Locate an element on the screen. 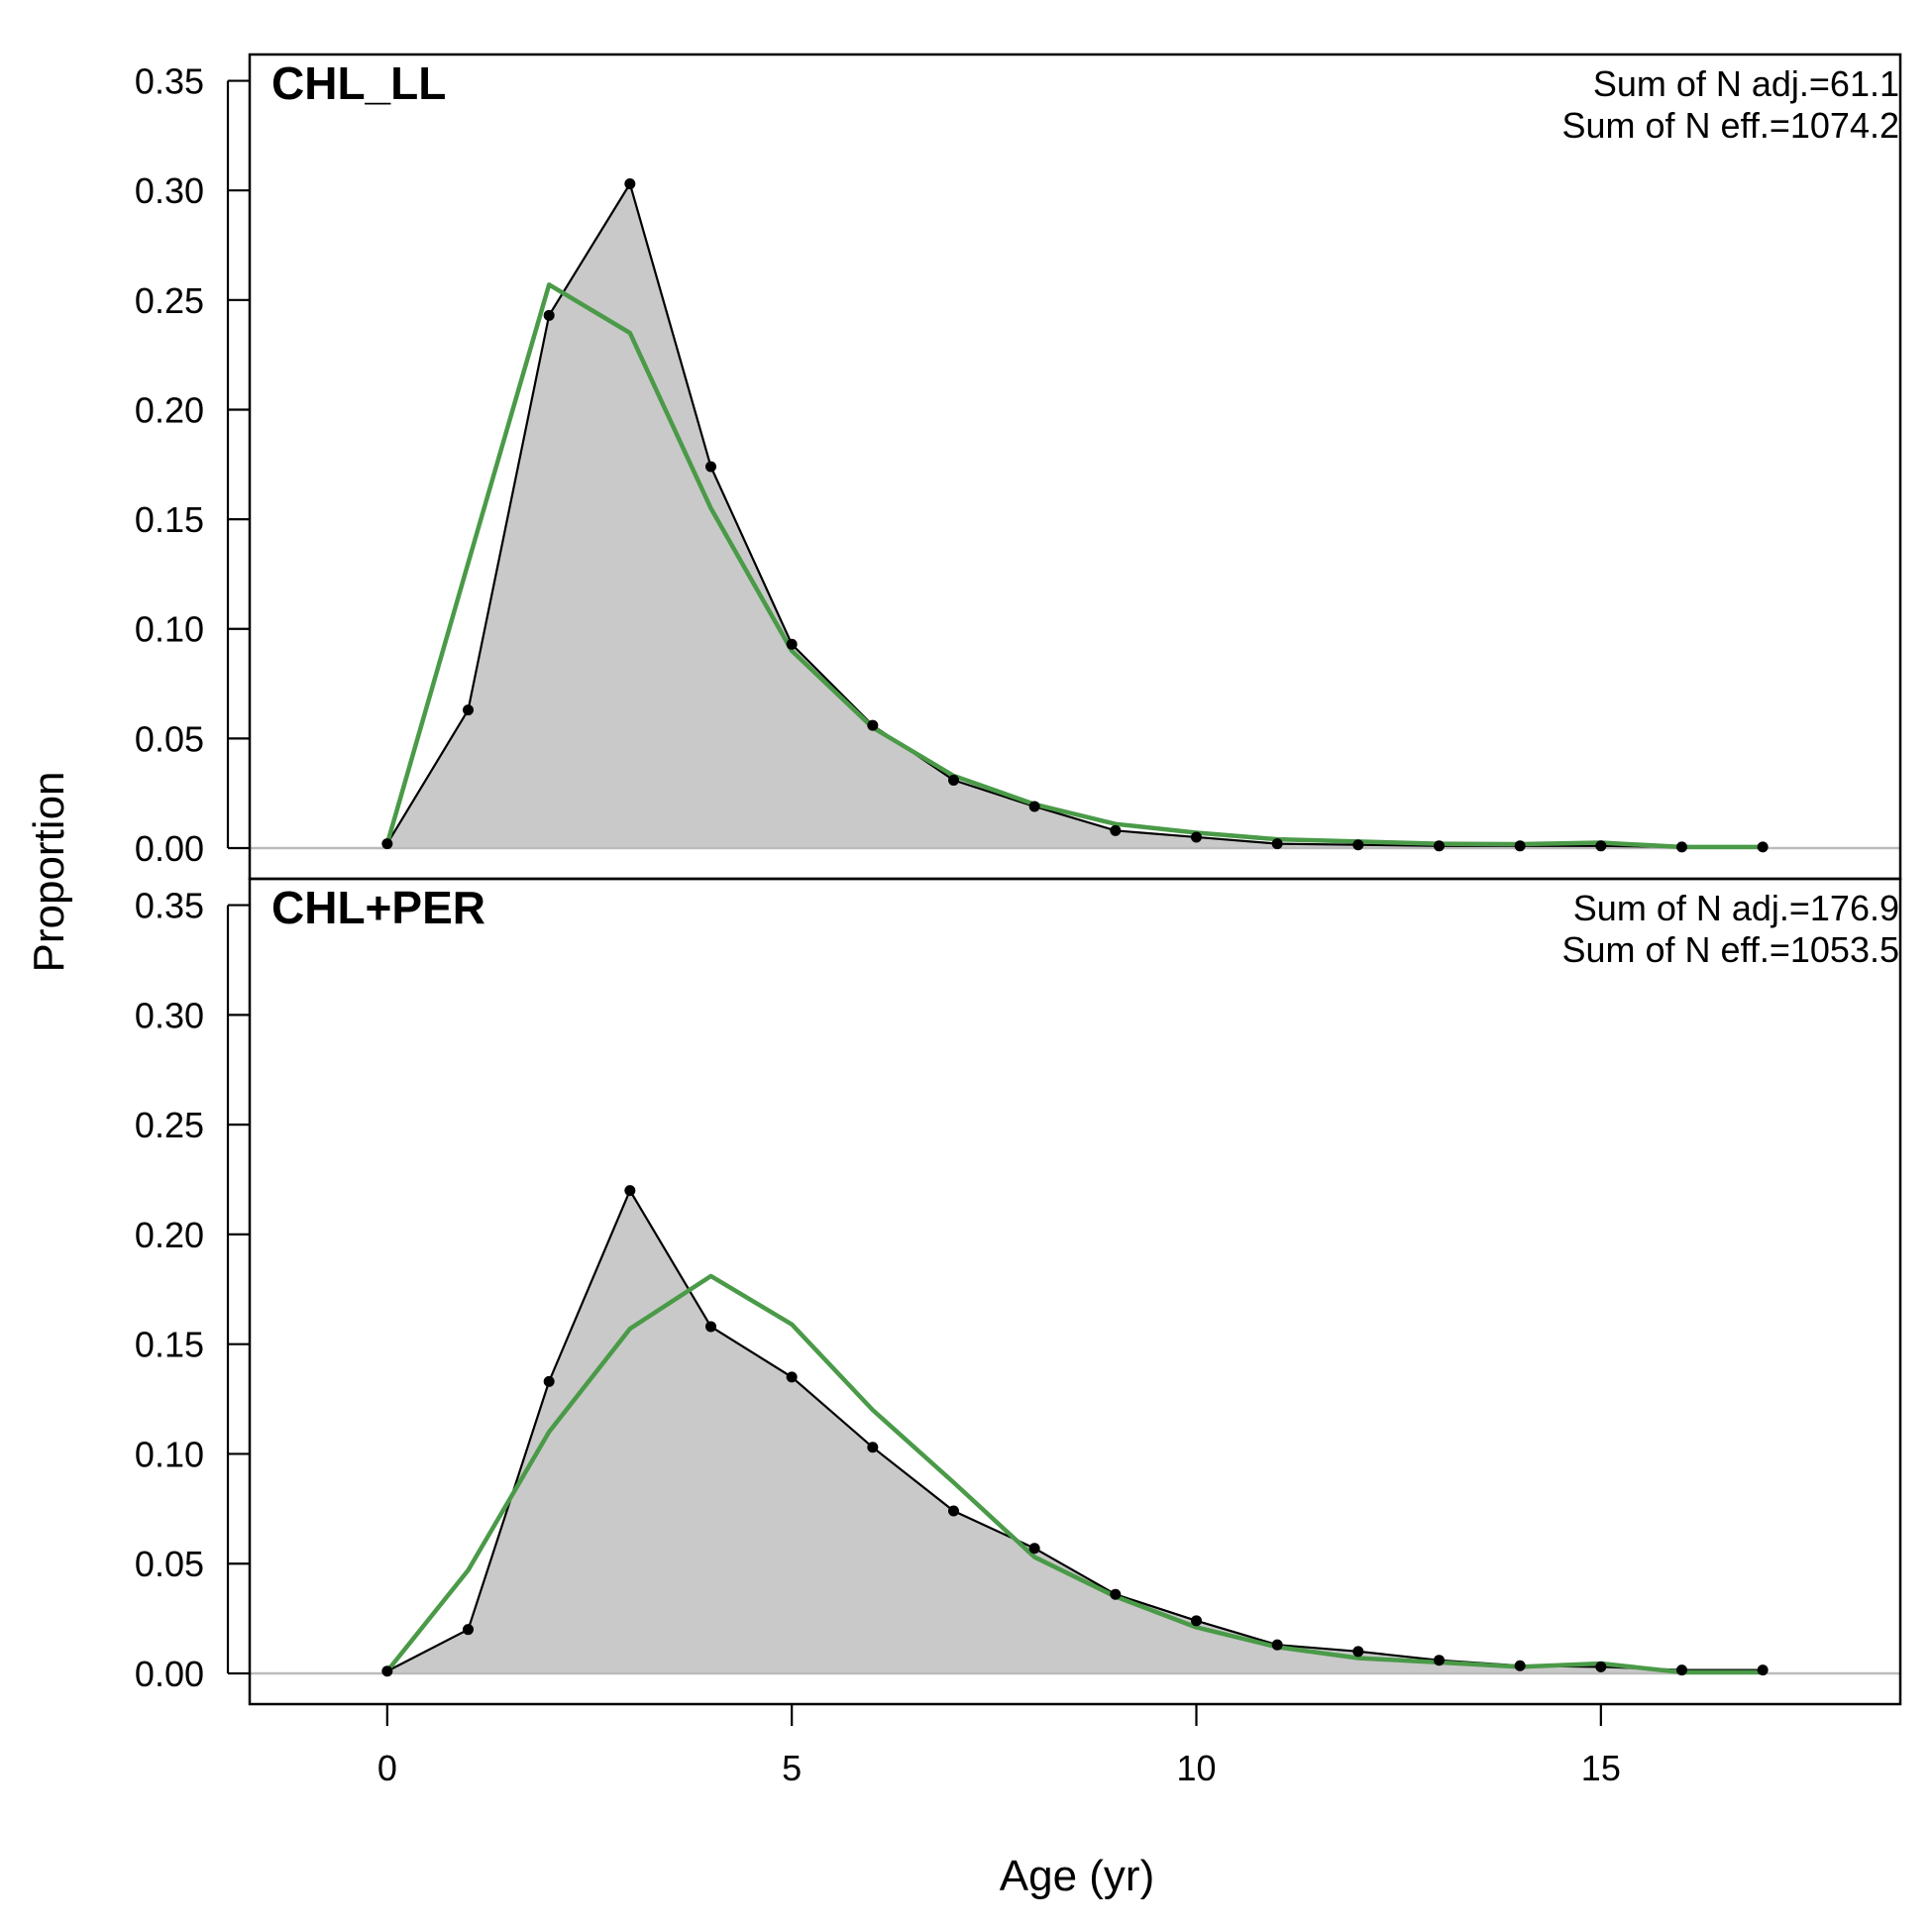 This screenshot has width=1932, height=1932. panel-stat: Sum of N adj.=61.1 is located at coordinates (1746, 83).